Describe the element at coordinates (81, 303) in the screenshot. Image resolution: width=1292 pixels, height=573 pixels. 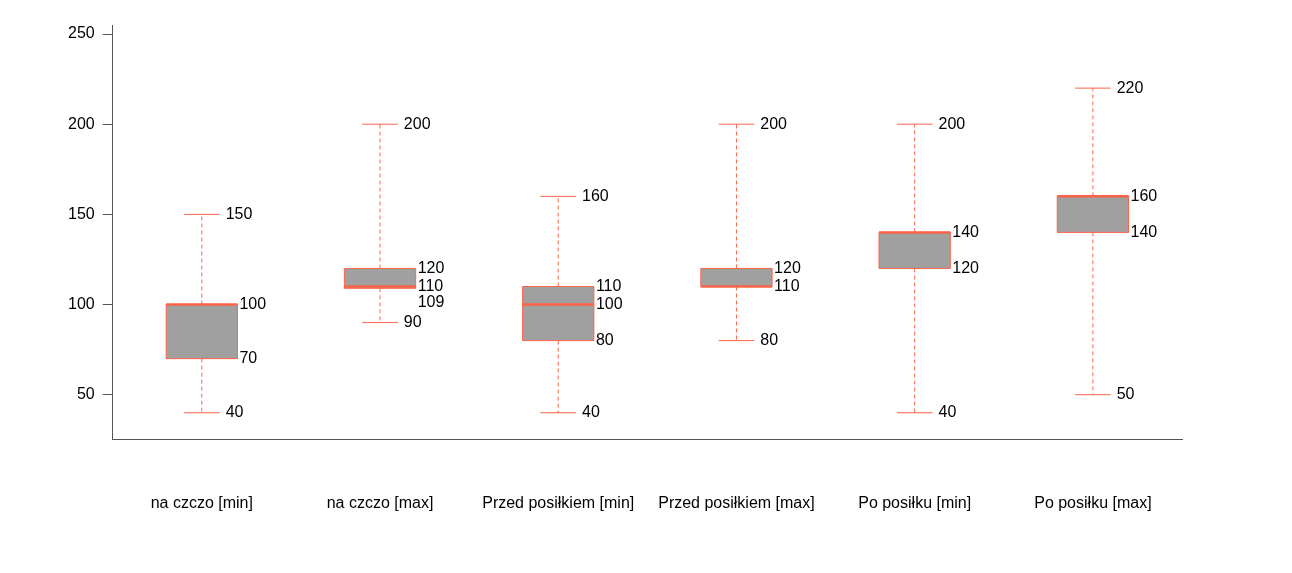
I see `y-tick-label: 100` at that location.